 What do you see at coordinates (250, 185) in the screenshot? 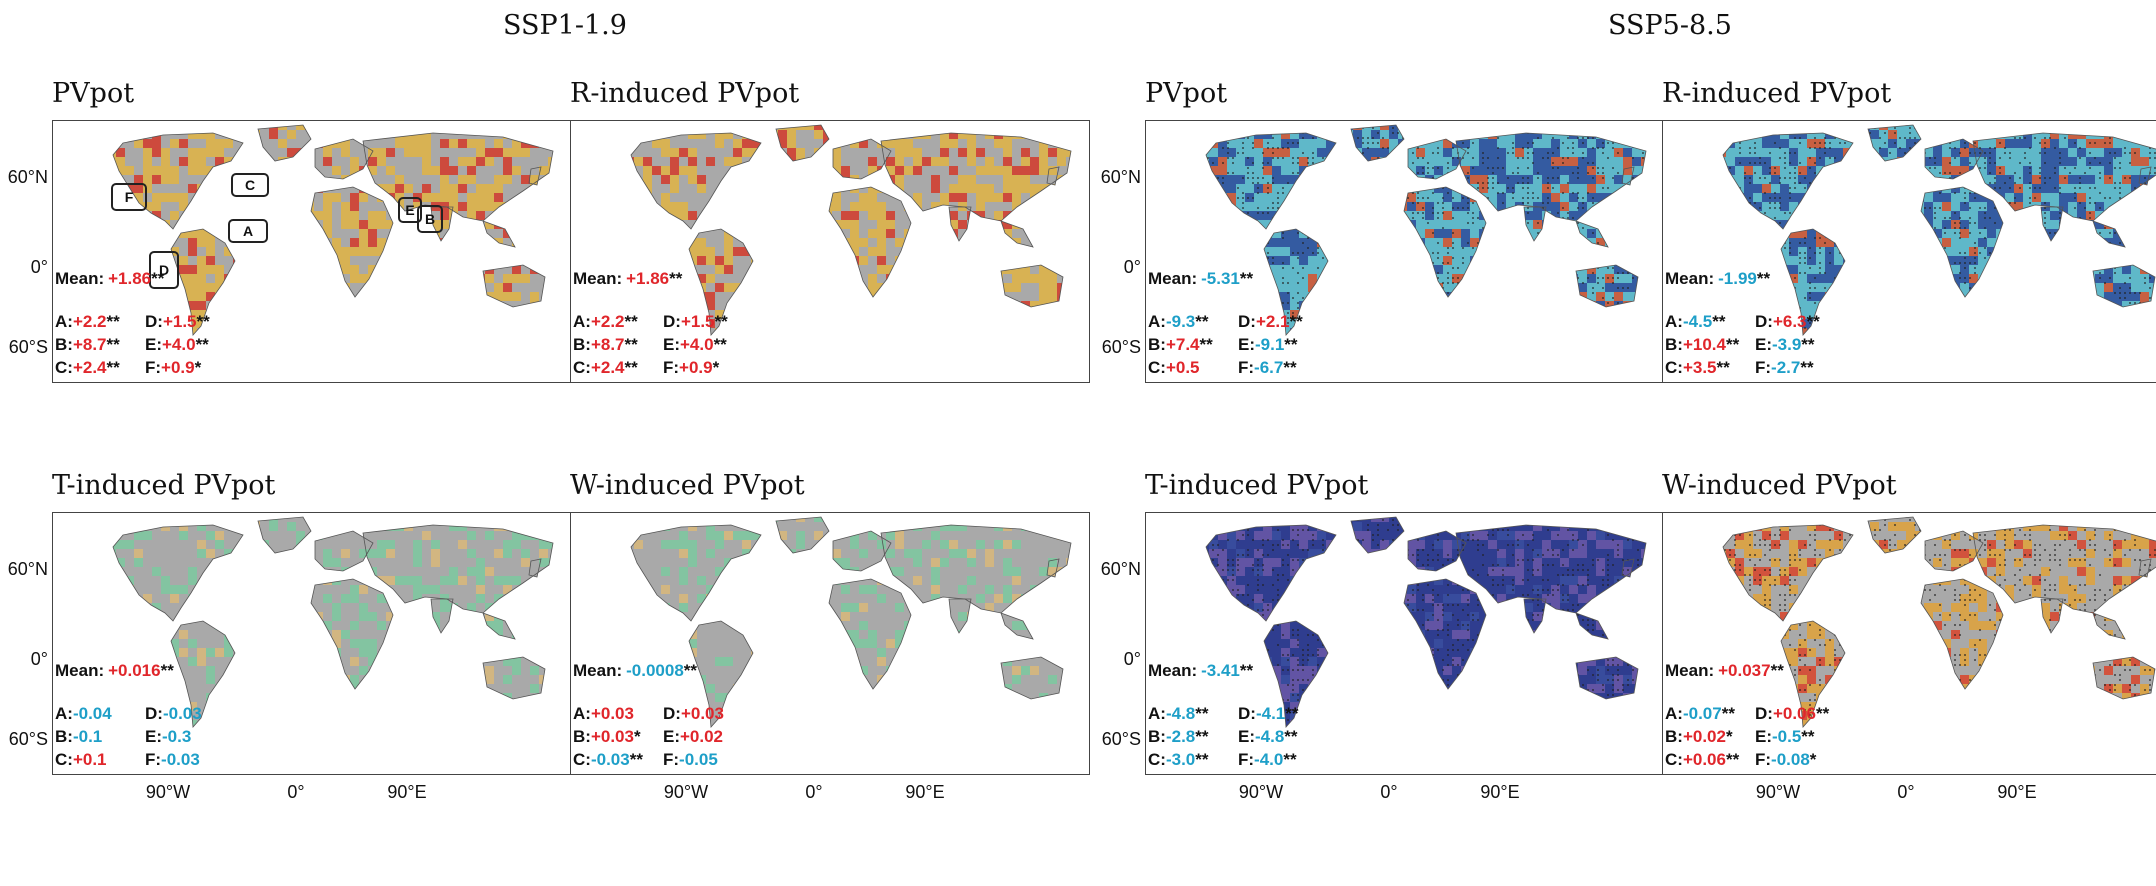
I see `region-box-c: C` at bounding box center [250, 185].